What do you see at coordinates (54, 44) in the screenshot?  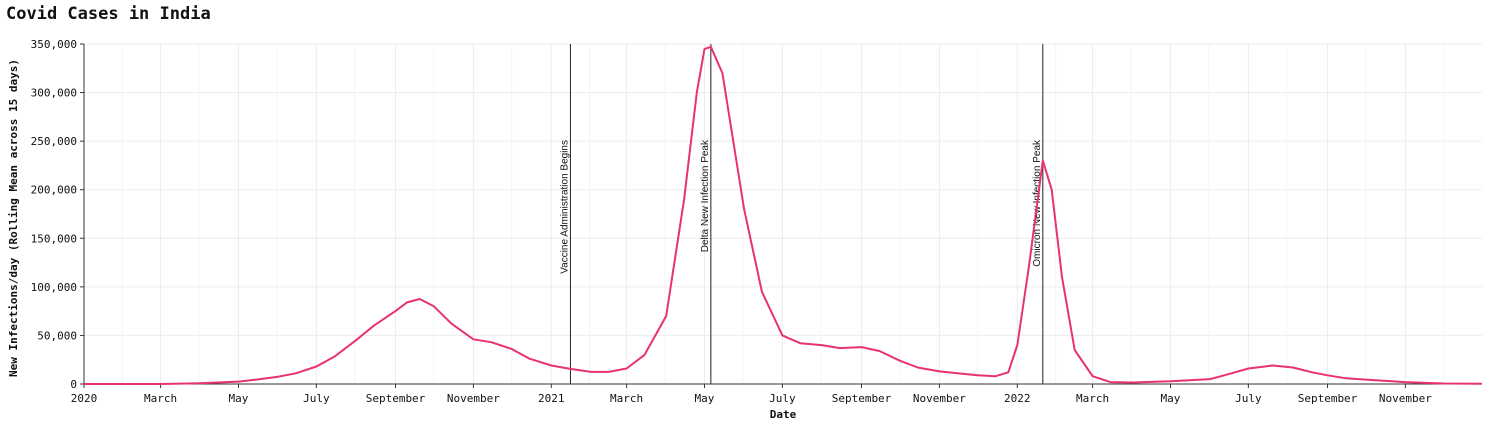 I see `y-tick-label: 350,000` at bounding box center [54, 44].